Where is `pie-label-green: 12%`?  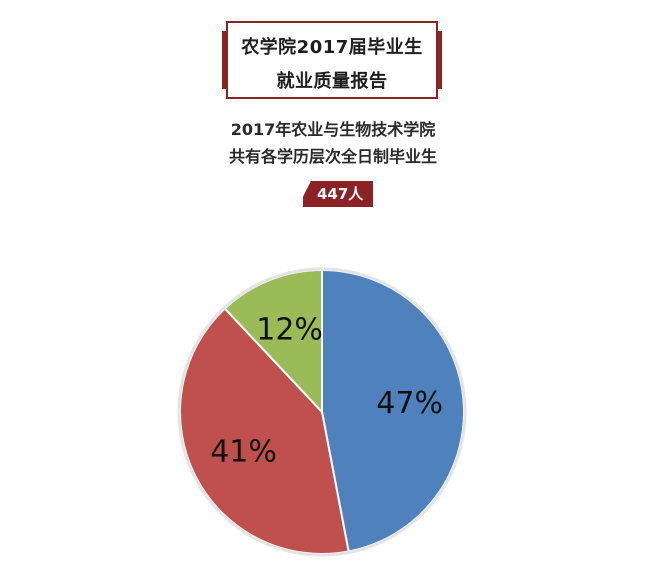 pie-label-green: 12% is located at coordinates (289, 330).